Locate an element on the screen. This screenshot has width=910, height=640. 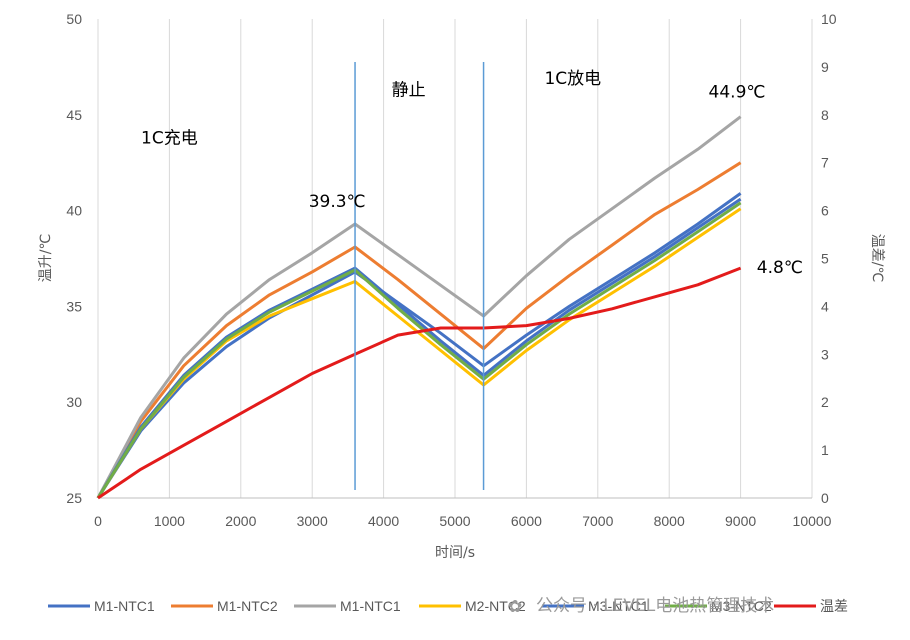
x-tick-label: 5000 is located at coordinates (454, 521).